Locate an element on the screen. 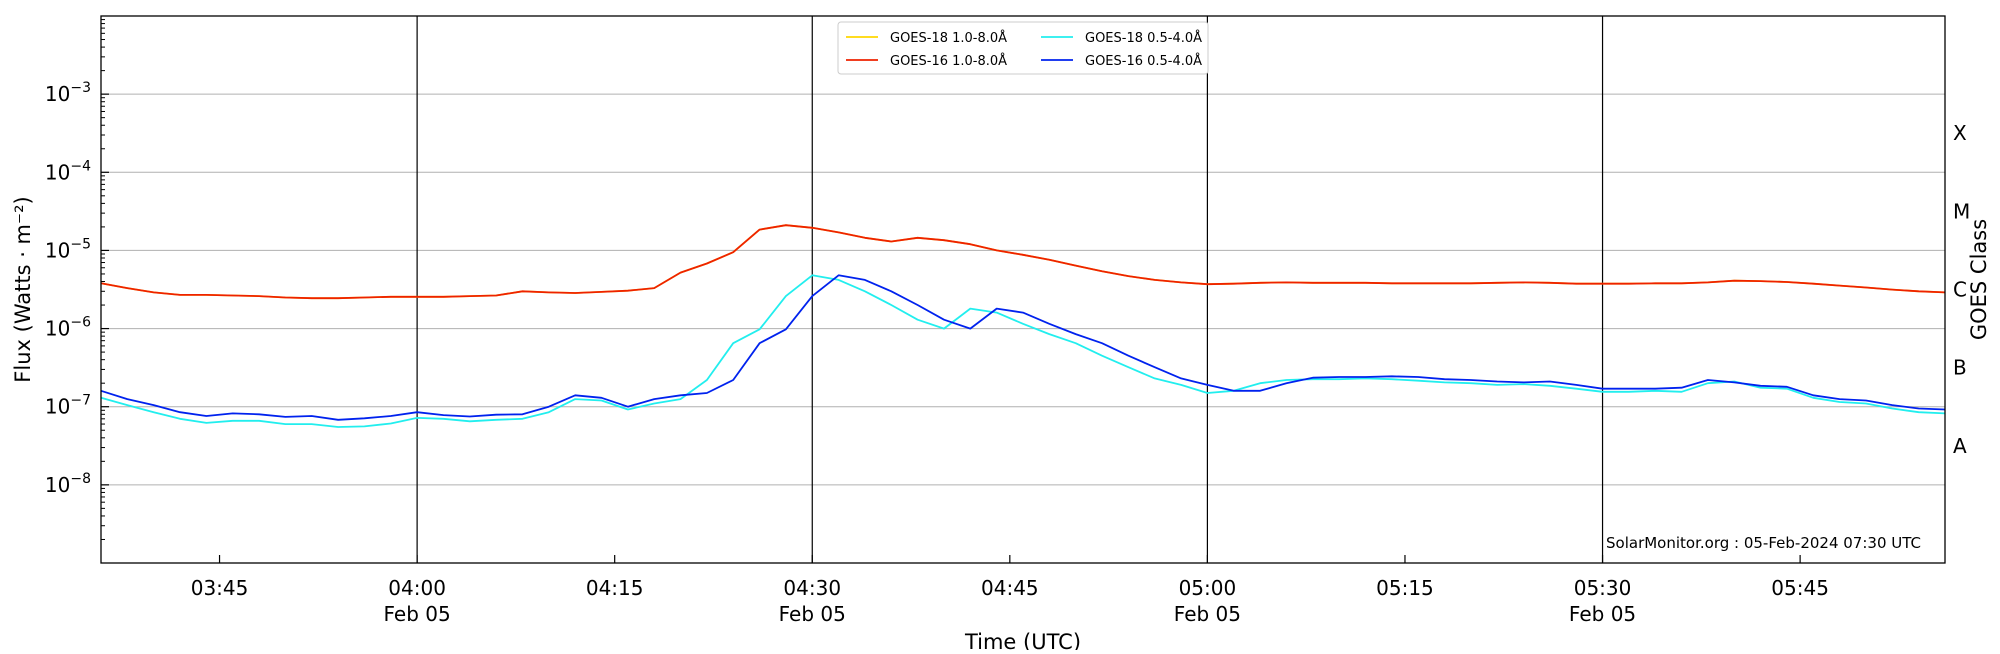 The height and width of the screenshot is (654, 2000). goes-class-label: A is located at coordinates (1960, 446).